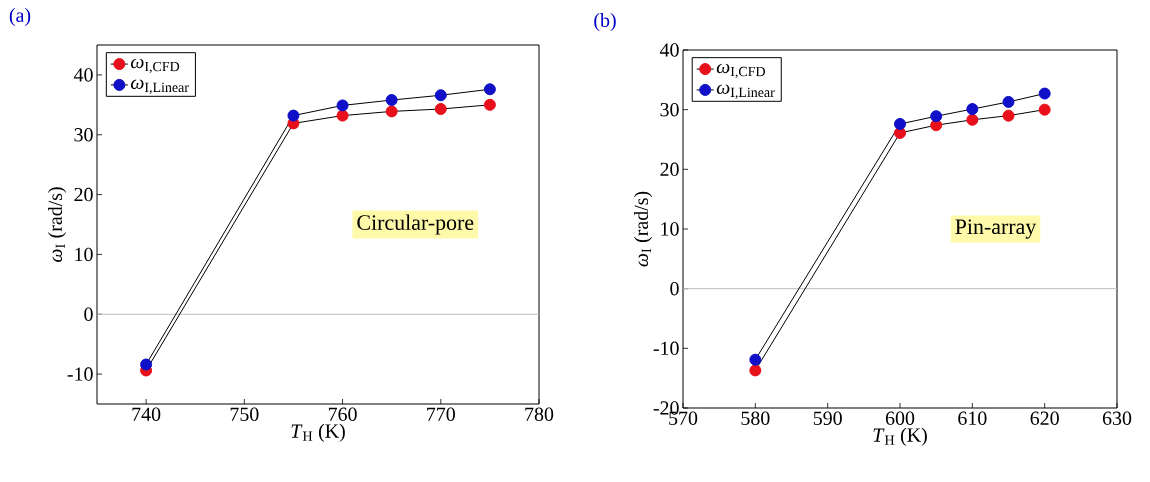  I want to click on x-tick-label: 780, so click(539, 414).